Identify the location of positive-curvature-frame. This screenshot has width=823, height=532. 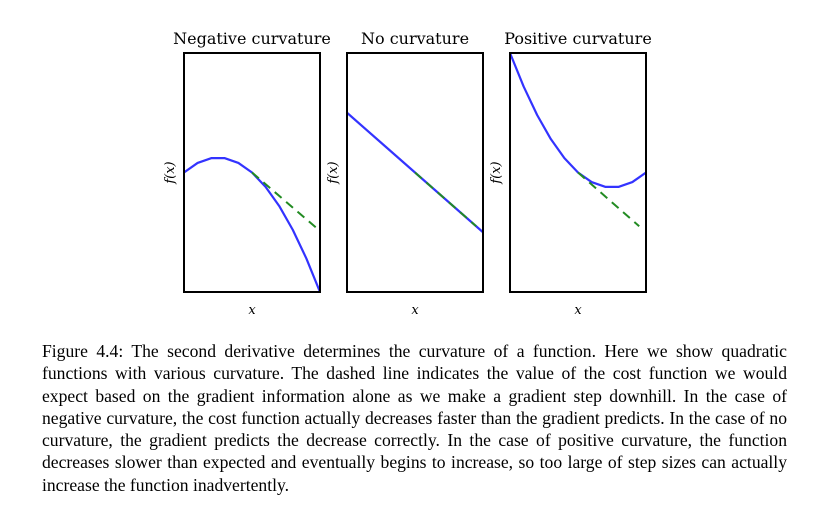
(578, 172).